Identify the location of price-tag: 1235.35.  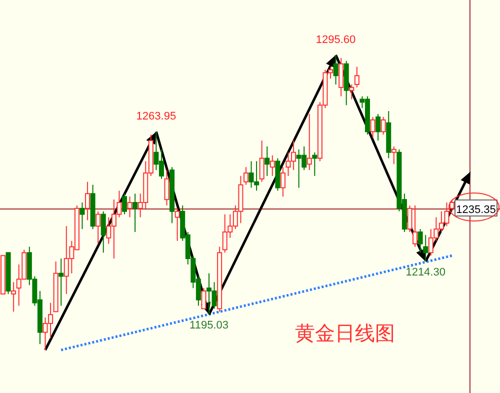
(476, 208).